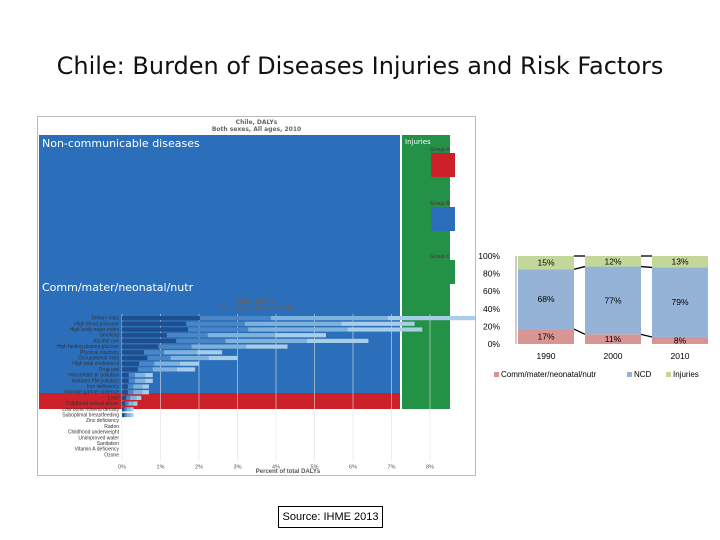  What do you see at coordinates (98, 359) in the screenshot?
I see `risk-factor-label: Occupational risks` at bounding box center [98, 359].